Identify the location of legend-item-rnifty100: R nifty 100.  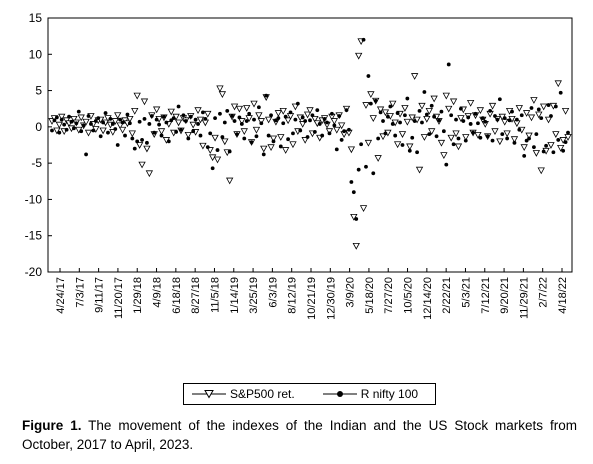
(370, 394).